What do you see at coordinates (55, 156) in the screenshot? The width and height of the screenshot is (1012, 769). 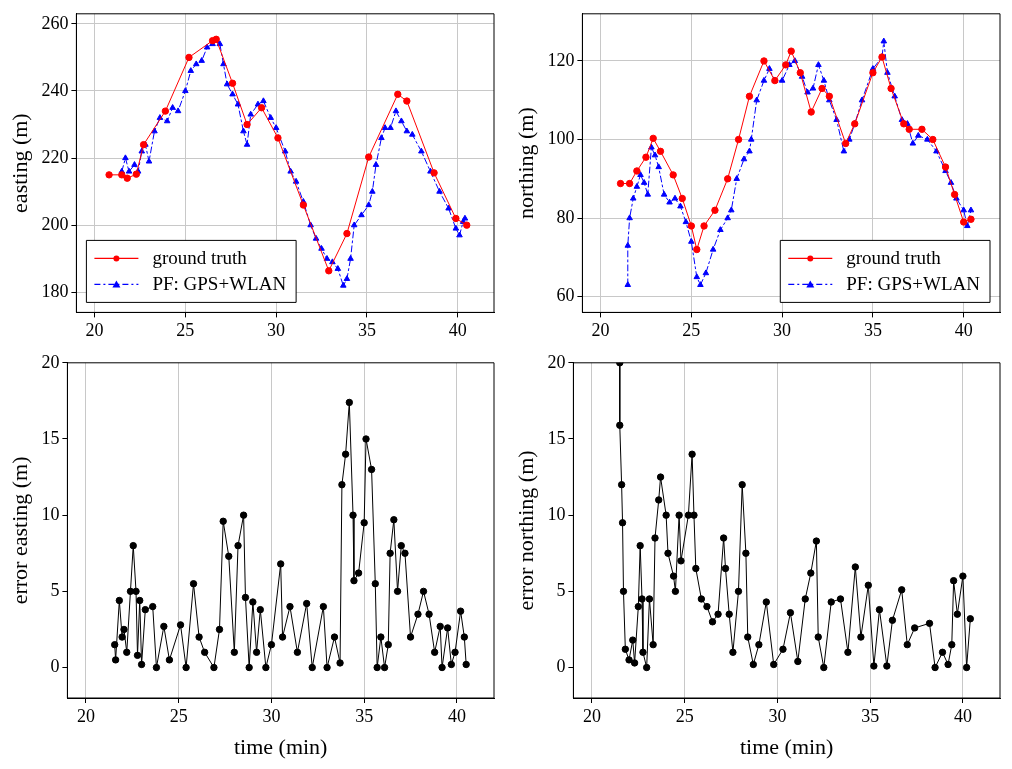 I see `y-tick-label: 220` at bounding box center [55, 156].